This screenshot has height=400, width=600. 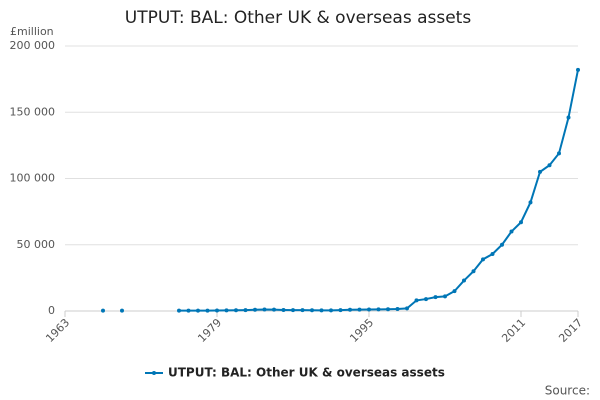 What do you see at coordinates (209, 330) in the screenshot?
I see `x-tick-label: 1979` at bounding box center [209, 330].